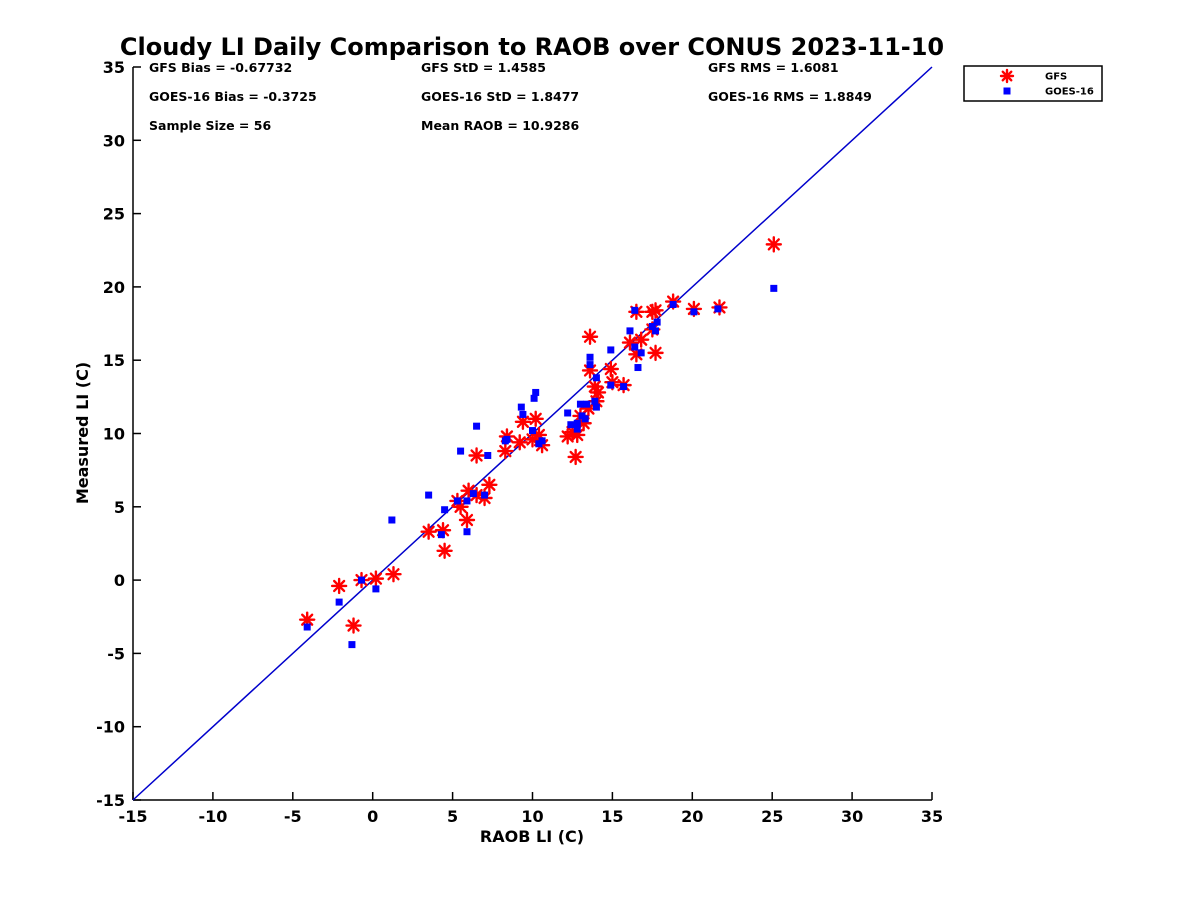  Describe the element at coordinates (293, 816) in the screenshot. I see `x-tick-label: -5` at that location.